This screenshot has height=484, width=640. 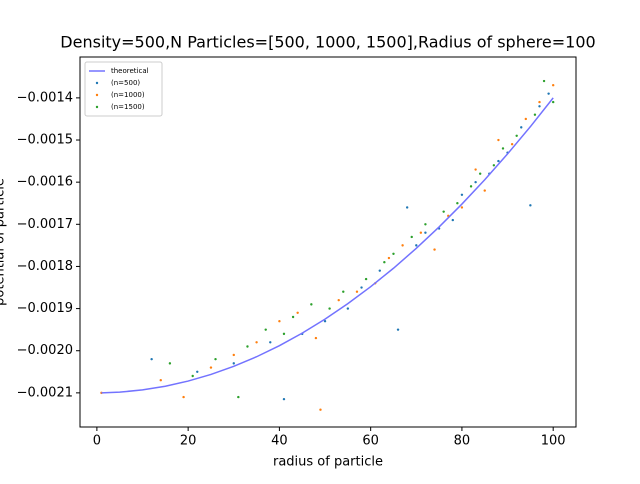 I want to click on y-tick-label: −0.0020, so click(x=45, y=350).